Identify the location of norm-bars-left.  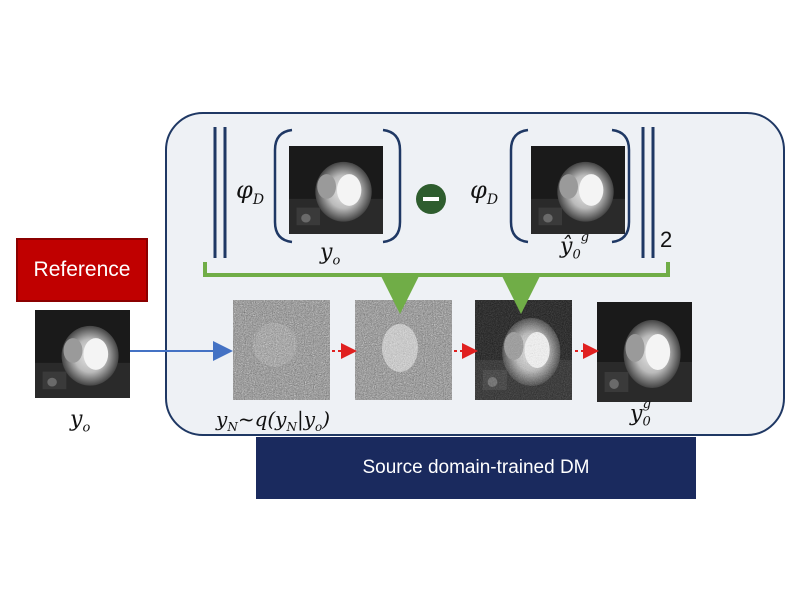
(220, 192).